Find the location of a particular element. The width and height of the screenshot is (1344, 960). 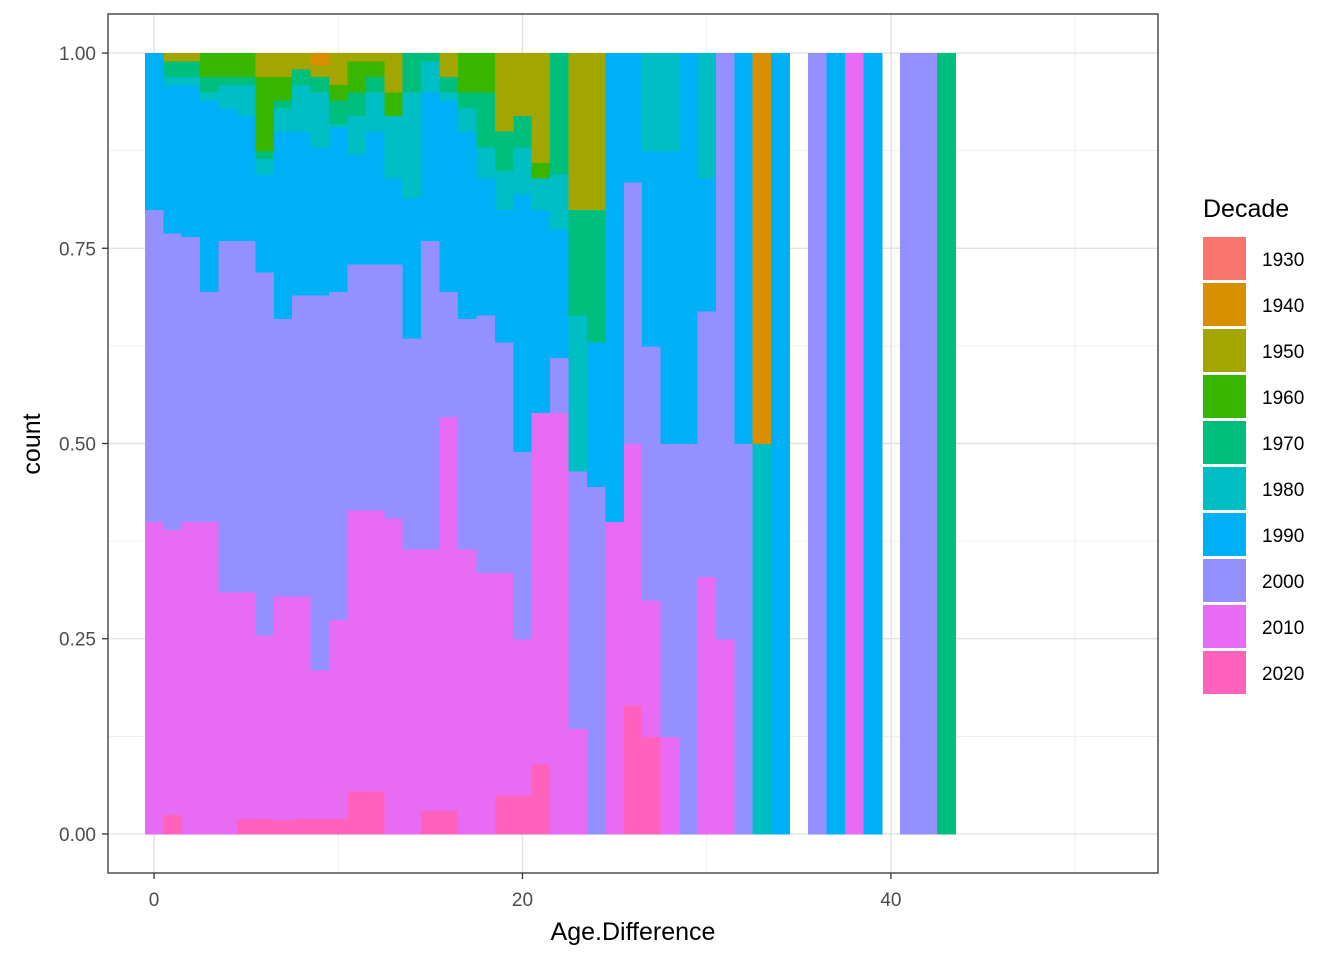

x-tick-label: 40 is located at coordinates (890, 900).